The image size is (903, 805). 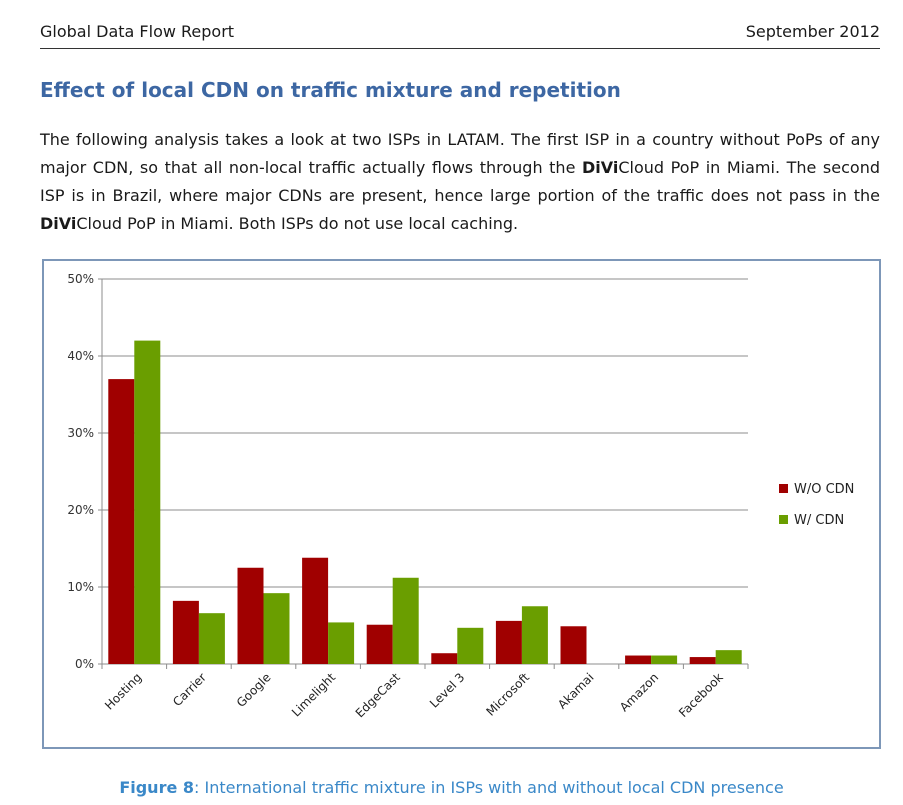 I want to click on x-tick-label: Carrier, so click(x=189, y=689).